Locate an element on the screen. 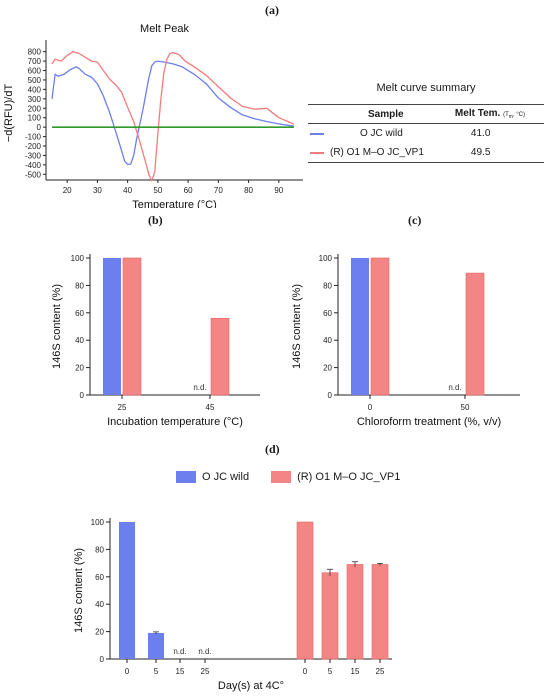 The image size is (550, 699). y-tick-label: -200 is located at coordinates (33, 146).